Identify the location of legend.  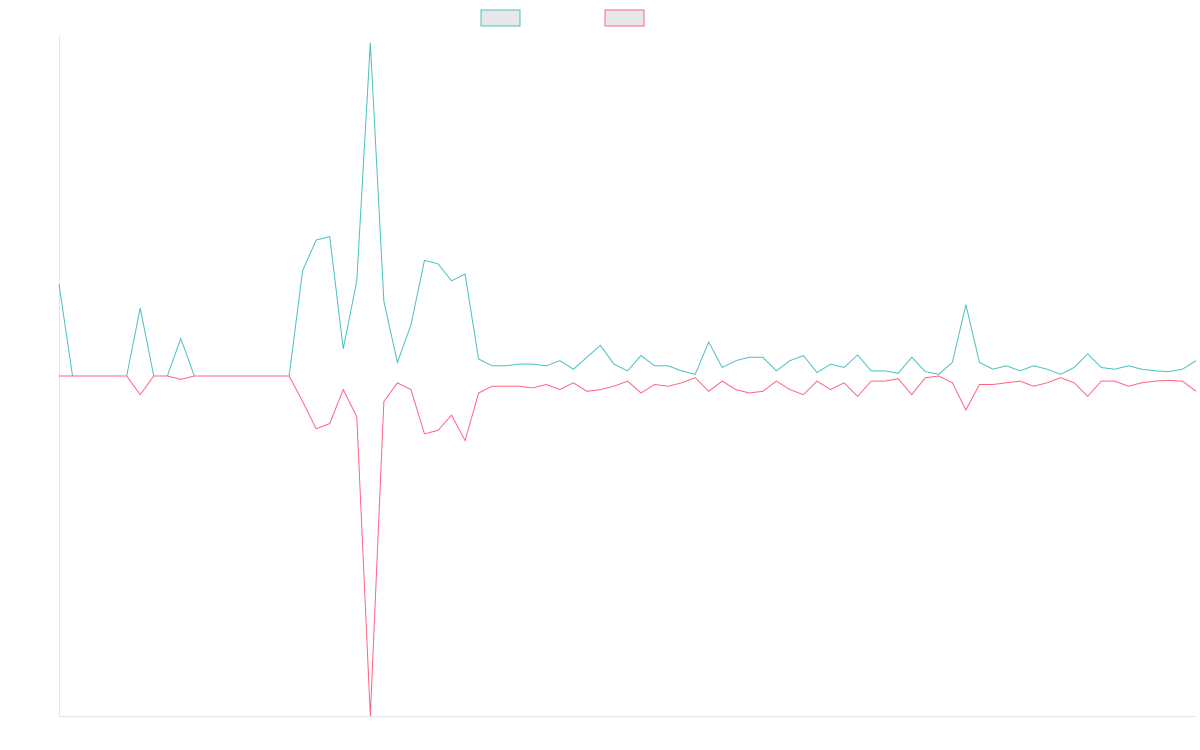
(562, 18).